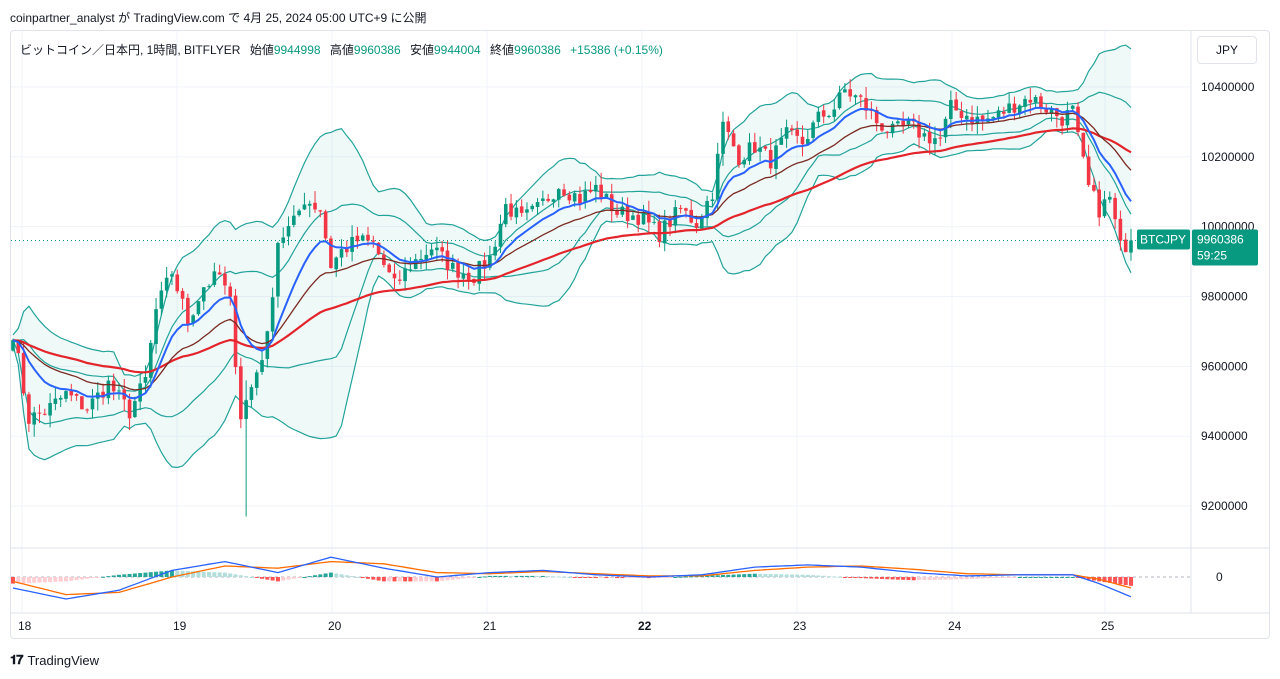 This screenshot has height=679, width=1280. Describe the element at coordinates (645, 626) in the screenshot. I see `x-tick-label: 22` at that location.